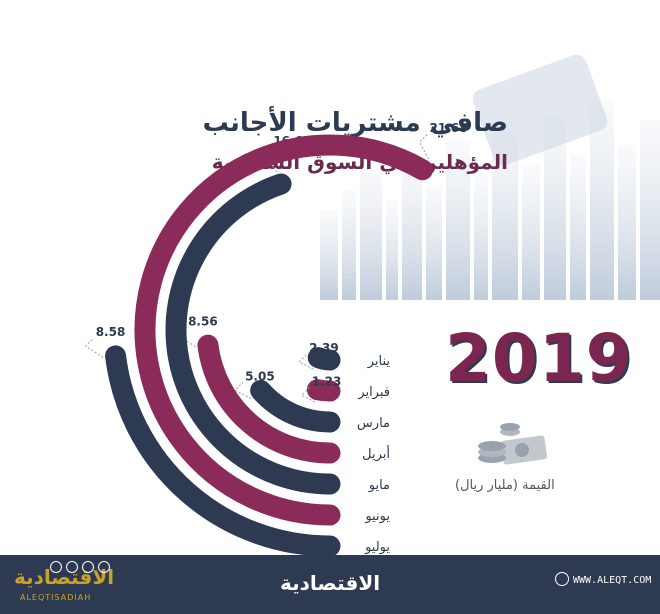 The image size is (660, 614). What do you see at coordinates (56, 567) in the screenshot?
I see `instagram-icon` at bounding box center [56, 567].